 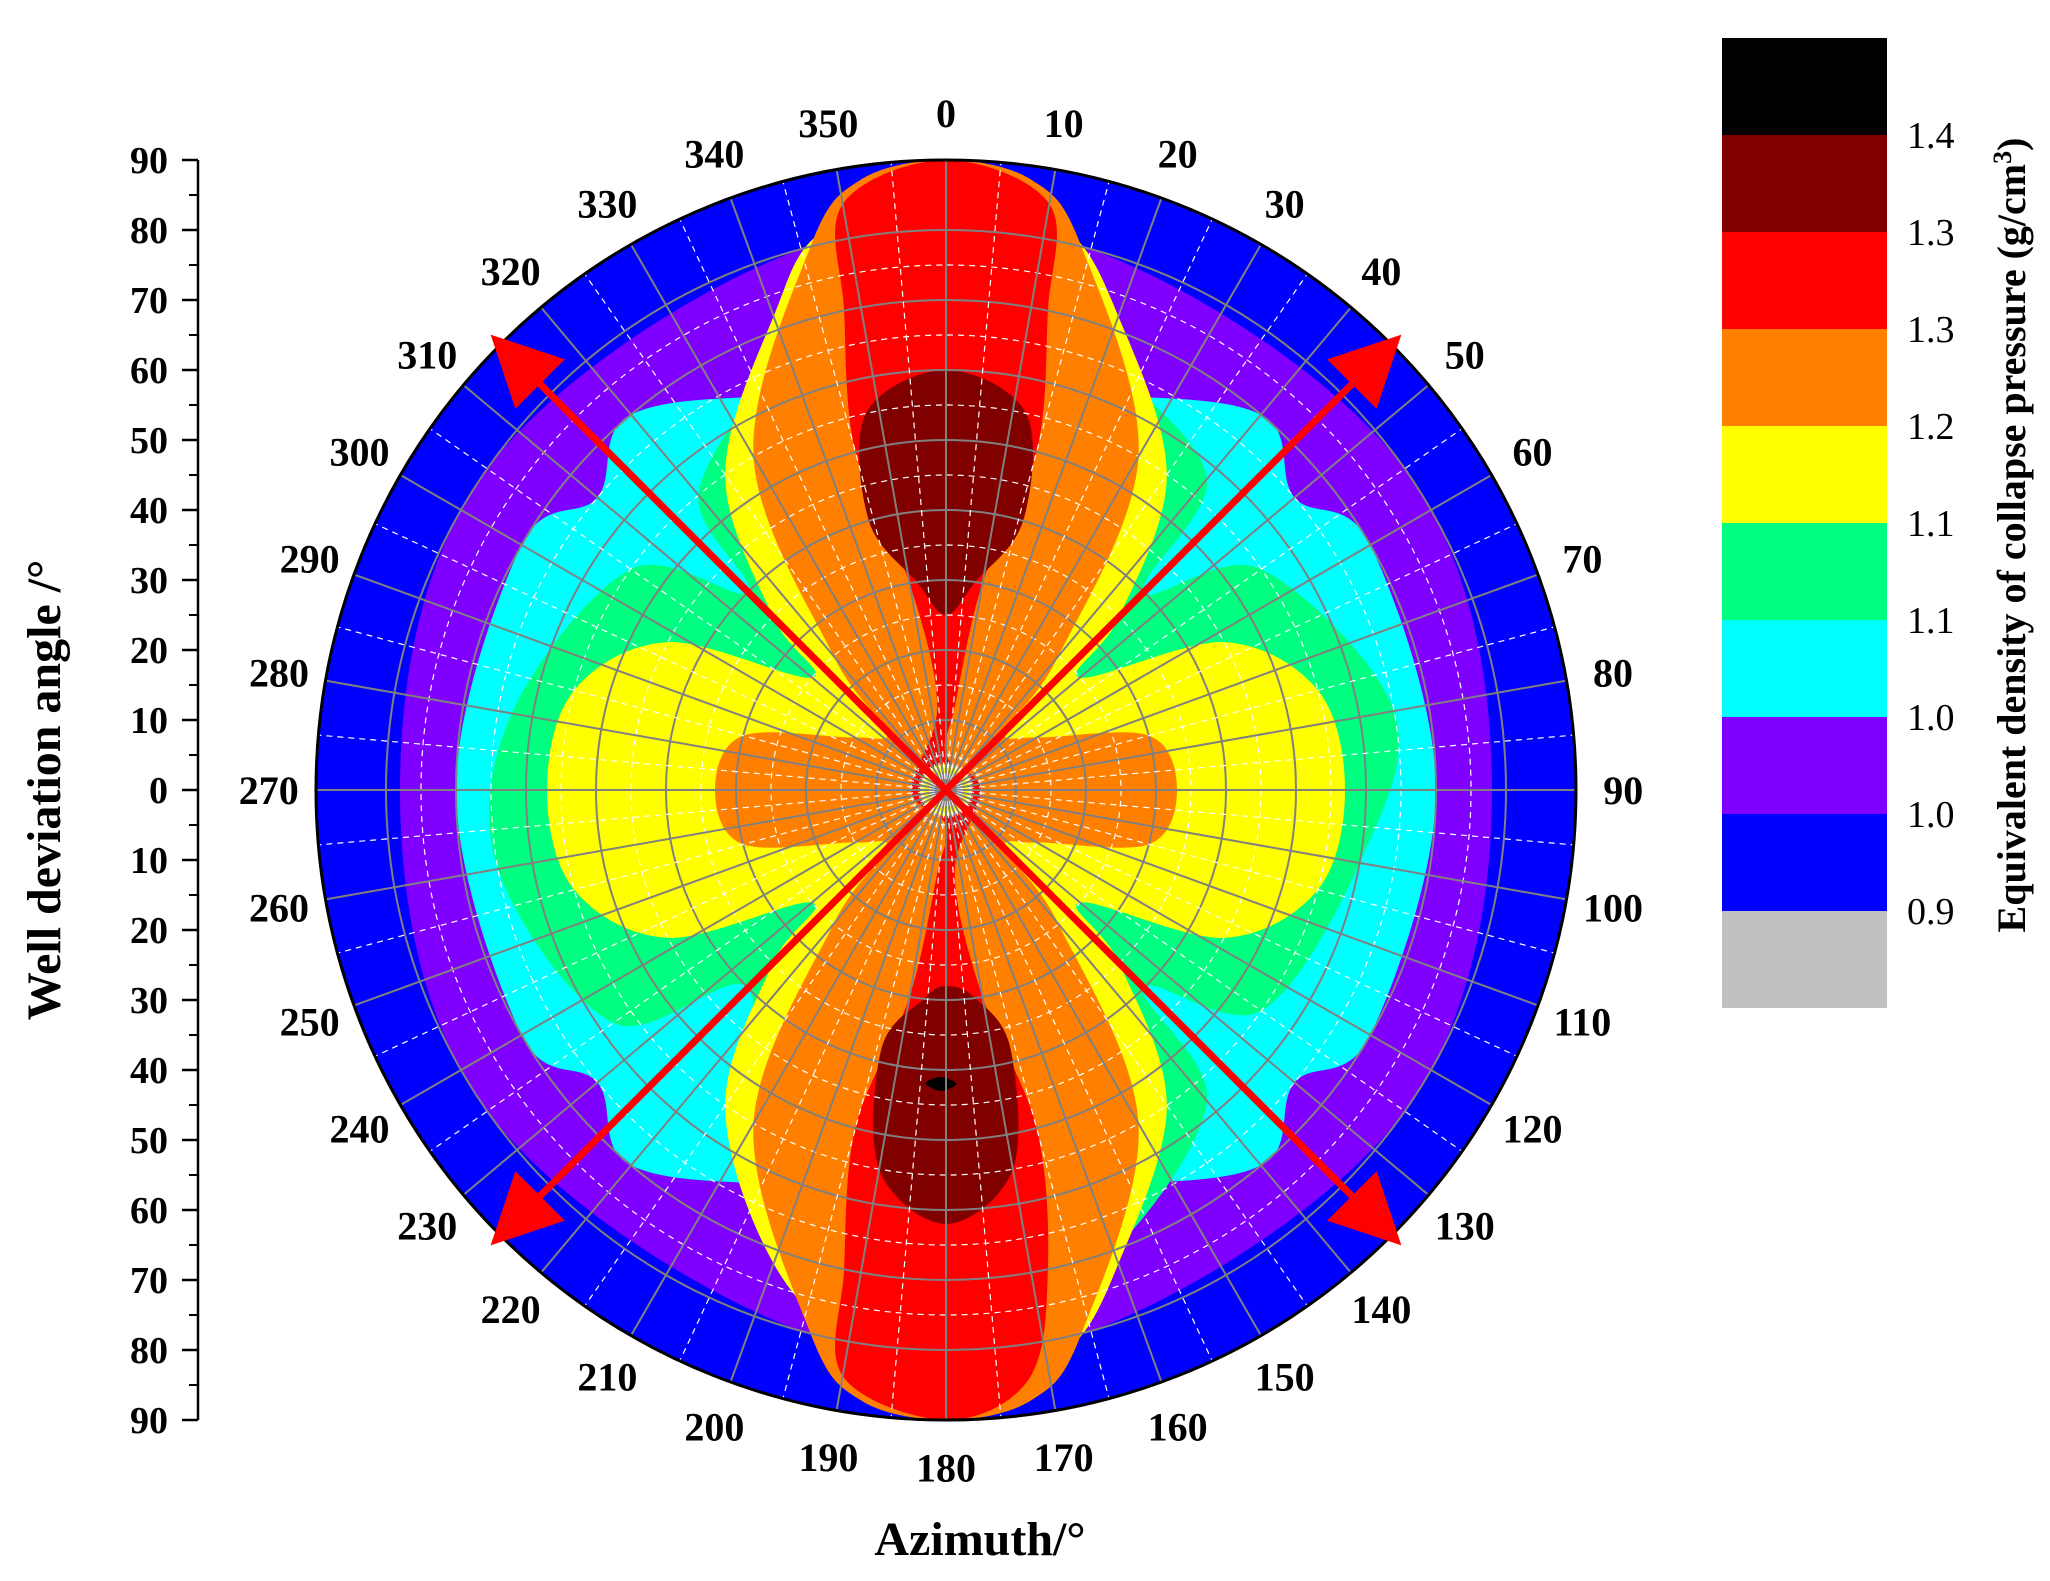 I want to click on azimuth-tick-300: 300, so click(x=359, y=451).